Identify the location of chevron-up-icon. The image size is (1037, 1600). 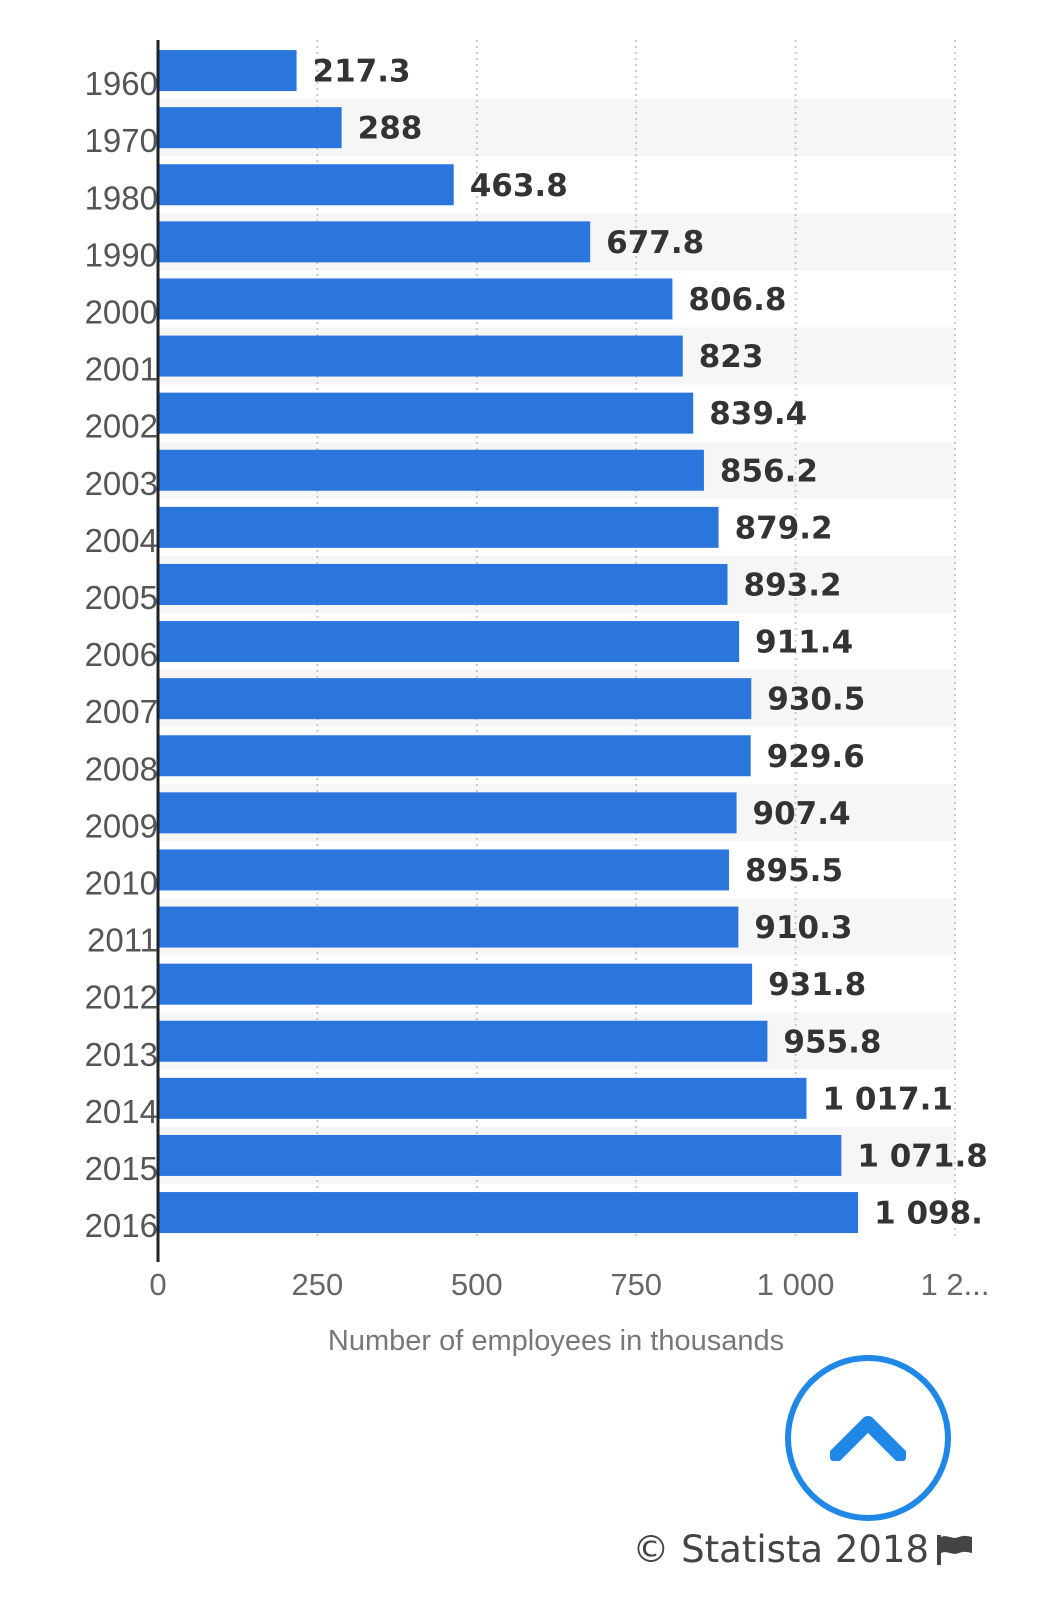
(868, 1438).